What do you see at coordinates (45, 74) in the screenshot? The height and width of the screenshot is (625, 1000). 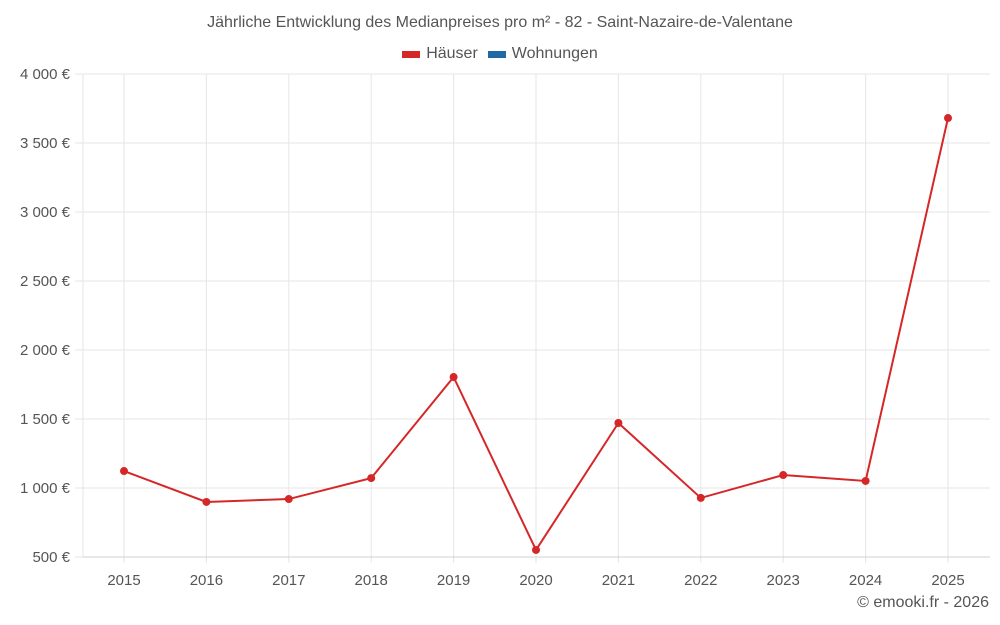 I see `y-tick-label: 4 000 €` at bounding box center [45, 74].